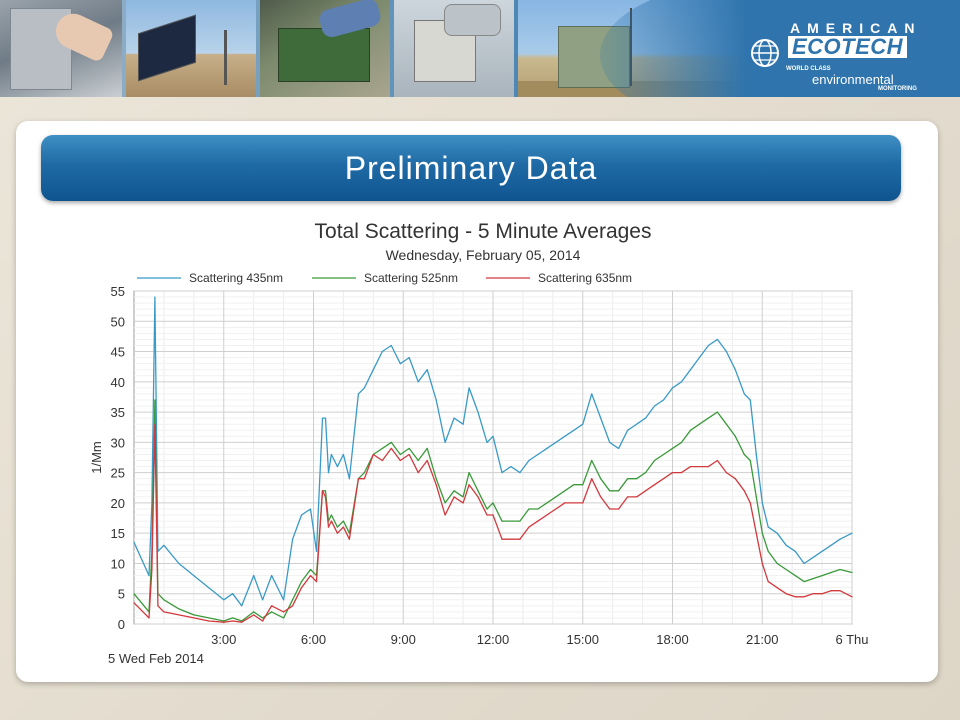  Describe the element at coordinates (118, 563) in the screenshot. I see `y-tick-label: 10` at that location.